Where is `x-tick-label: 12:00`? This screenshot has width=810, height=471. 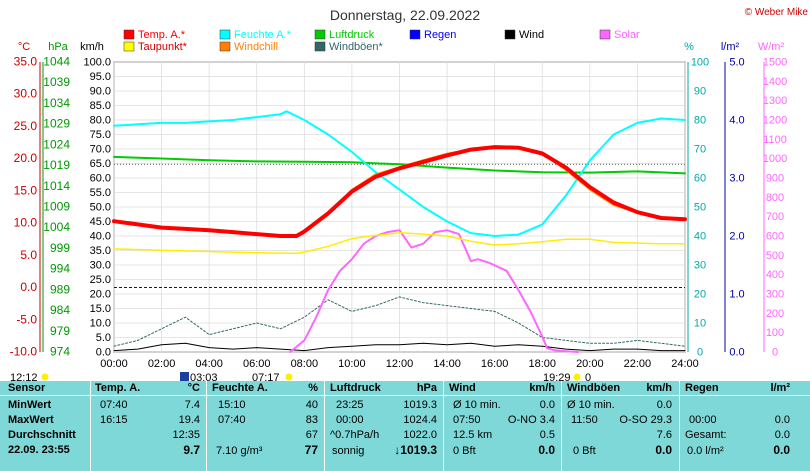 x-tick-label: 12:00 is located at coordinates (400, 364).